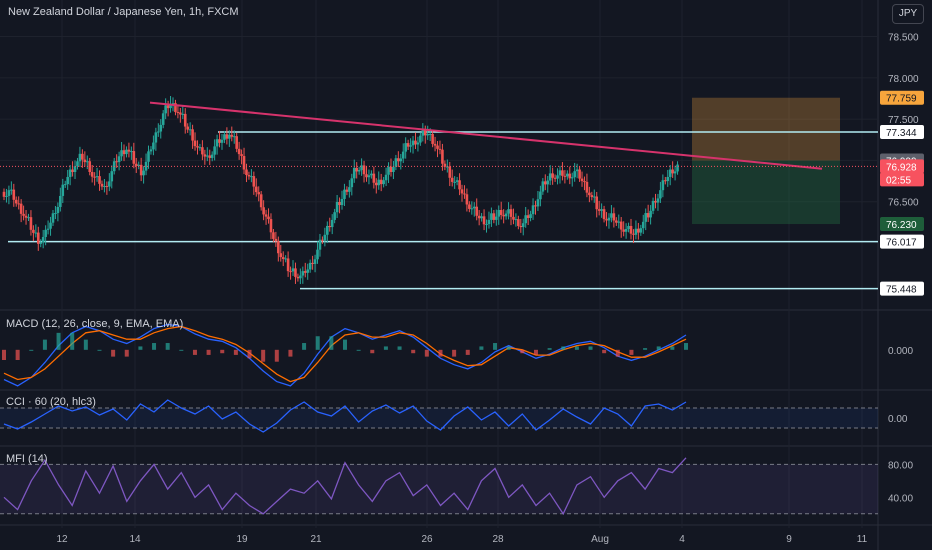 The width and height of the screenshot is (932, 550). What do you see at coordinates (789, 539) in the screenshot?
I see `time-tick-label: 9` at bounding box center [789, 539].